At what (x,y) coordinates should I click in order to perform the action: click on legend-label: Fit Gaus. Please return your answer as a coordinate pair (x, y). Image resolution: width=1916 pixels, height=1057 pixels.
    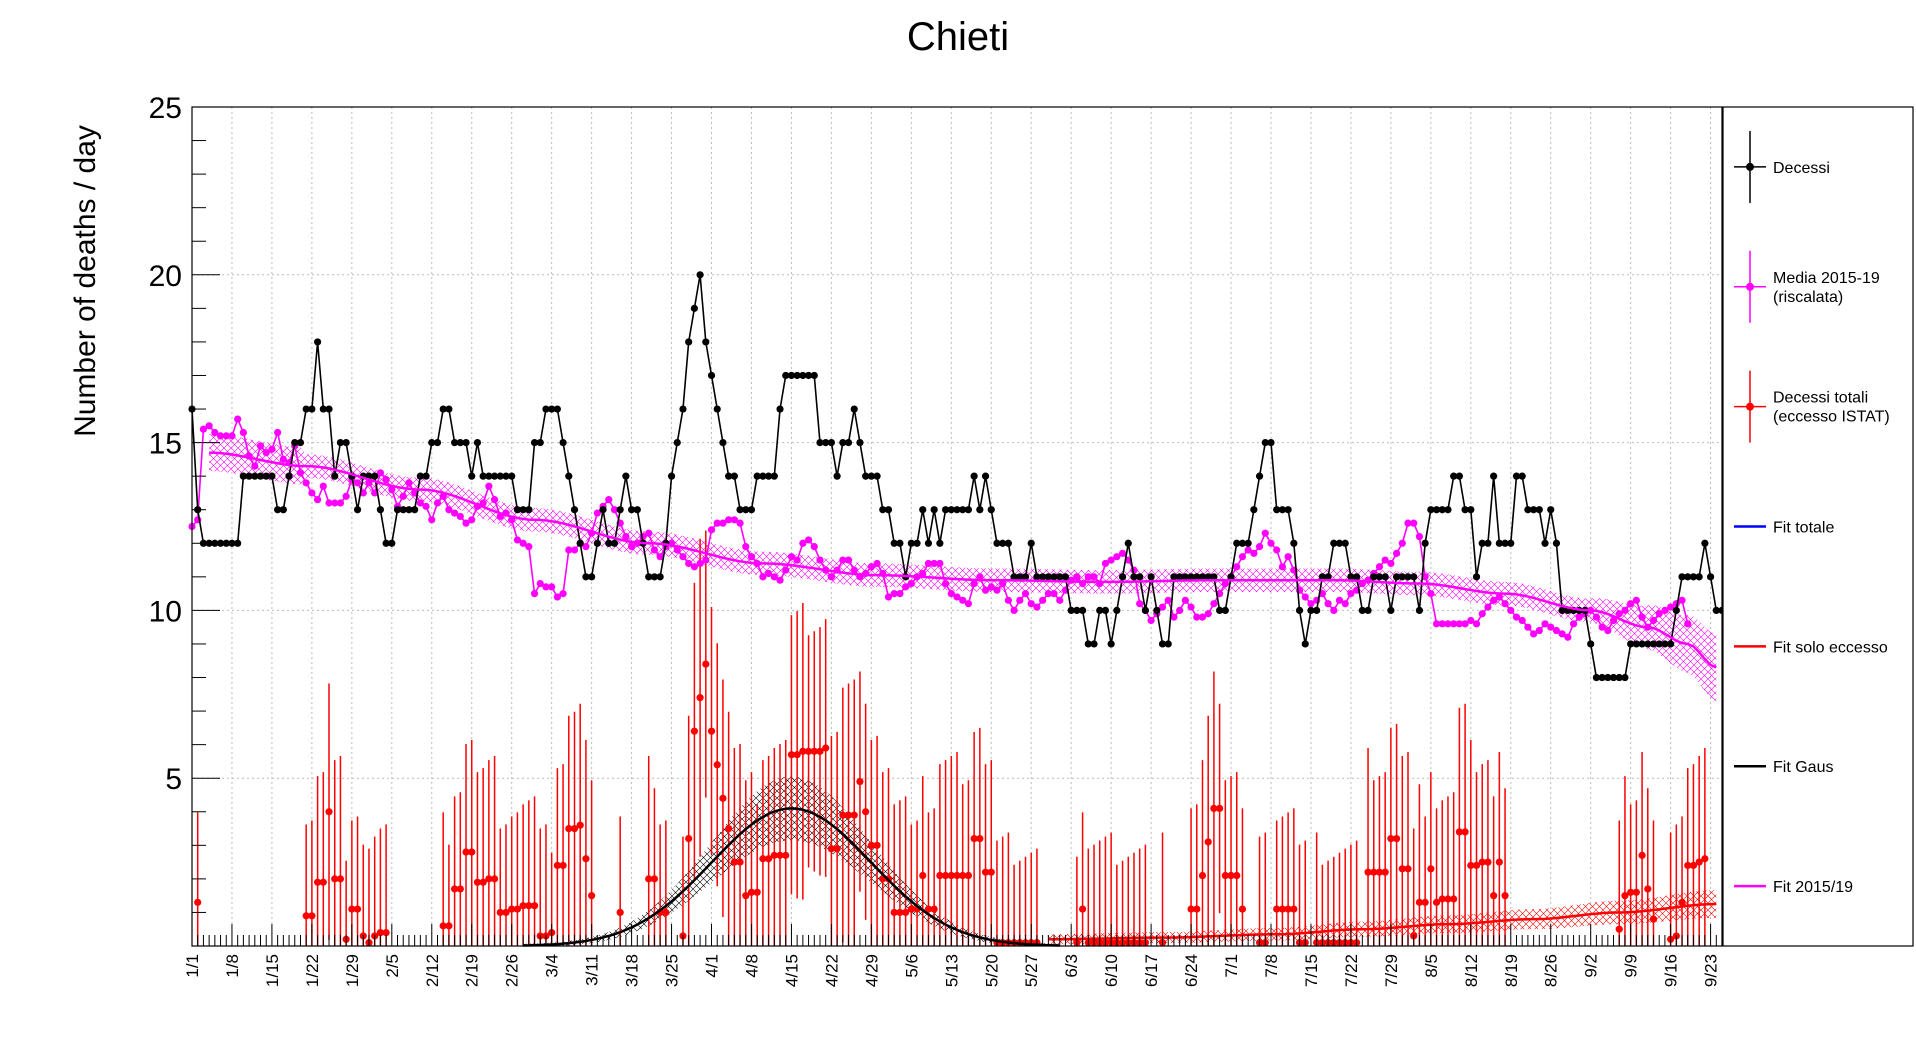
    Looking at the image, I should click on (1803, 767).